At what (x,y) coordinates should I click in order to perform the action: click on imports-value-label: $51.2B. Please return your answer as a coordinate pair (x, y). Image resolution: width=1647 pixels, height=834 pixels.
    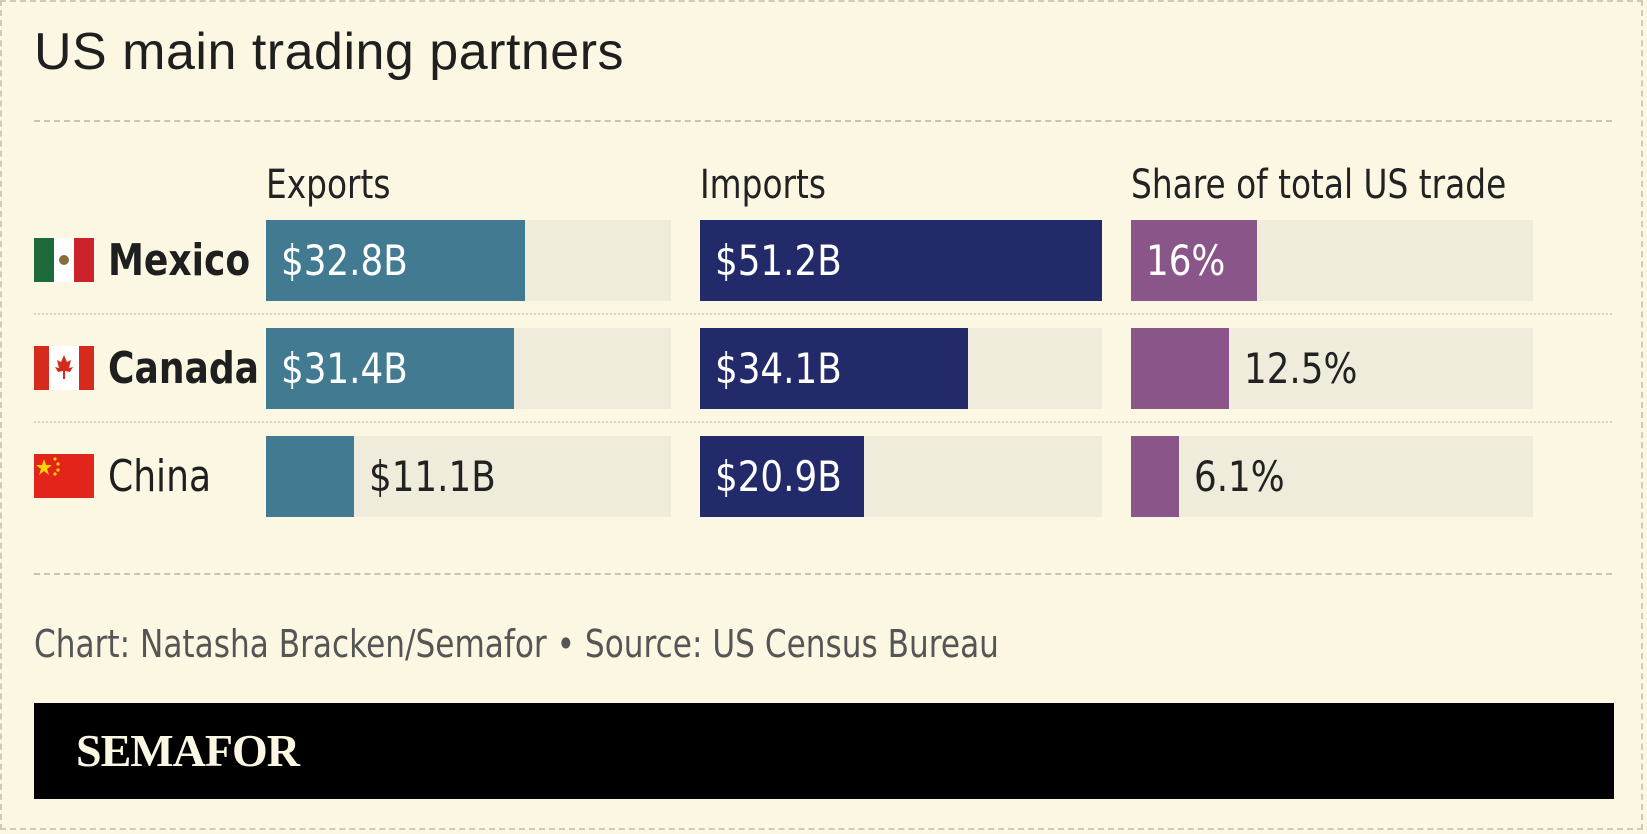
    Looking at the image, I should click on (778, 260).